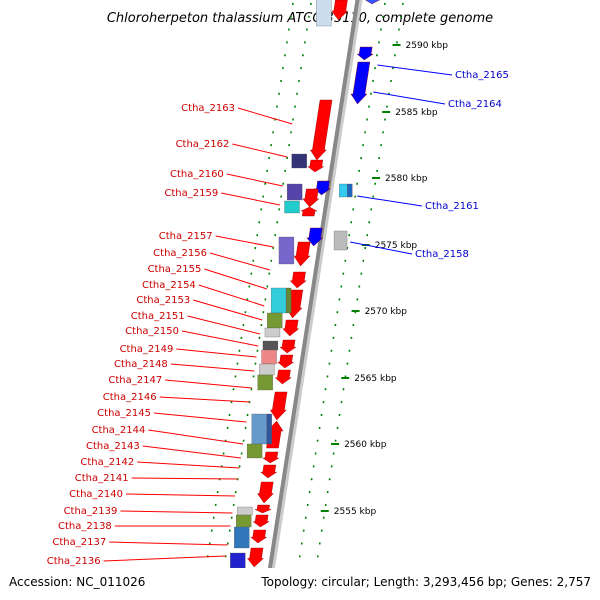 The width and height of the screenshot is (600, 600). I want to click on forward-gene-label: Ctha_2151, so click(158, 316).